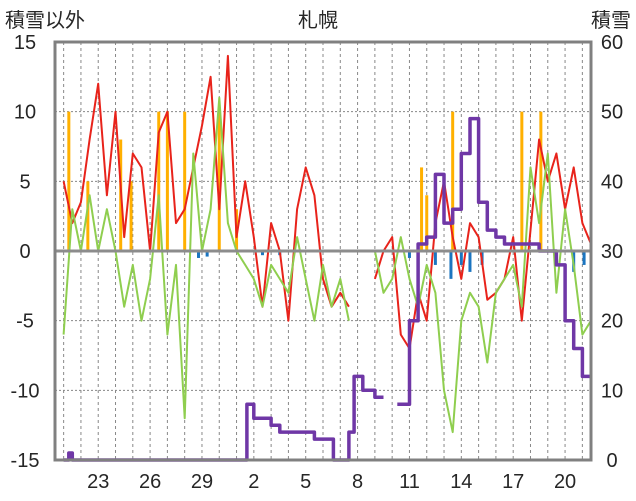  What do you see at coordinates (513, 482) in the screenshot?
I see `x-tick-label: 17` at bounding box center [513, 482].